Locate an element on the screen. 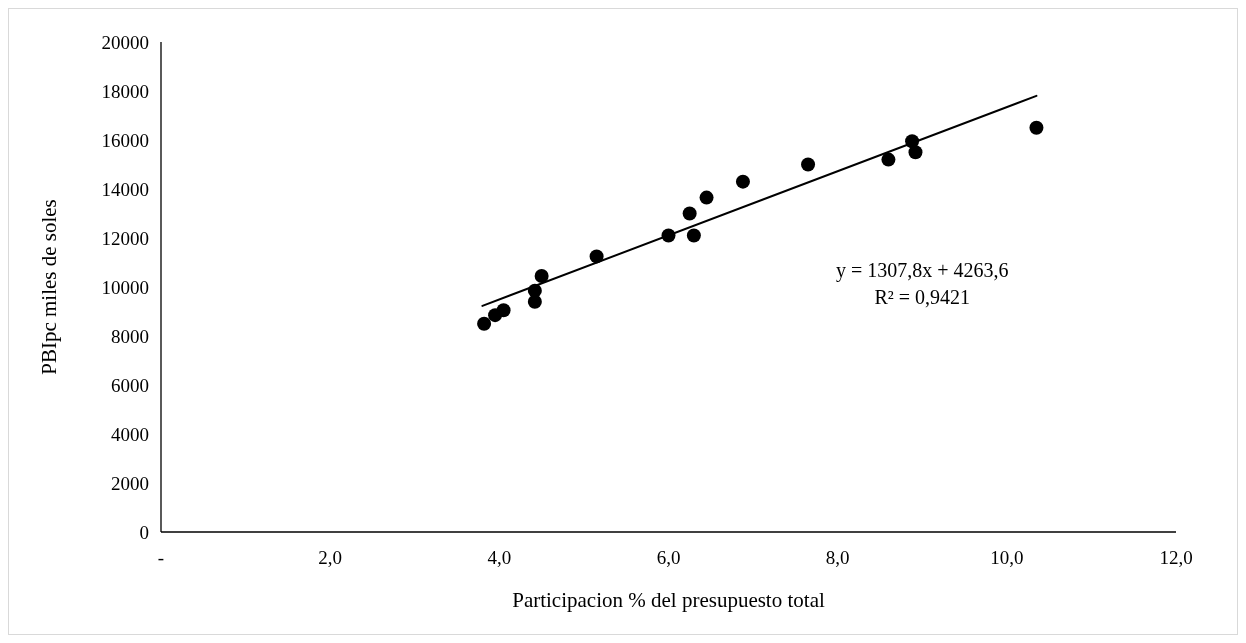  x-axis-title: Participacion % del presupuesto total is located at coordinates (668, 600).